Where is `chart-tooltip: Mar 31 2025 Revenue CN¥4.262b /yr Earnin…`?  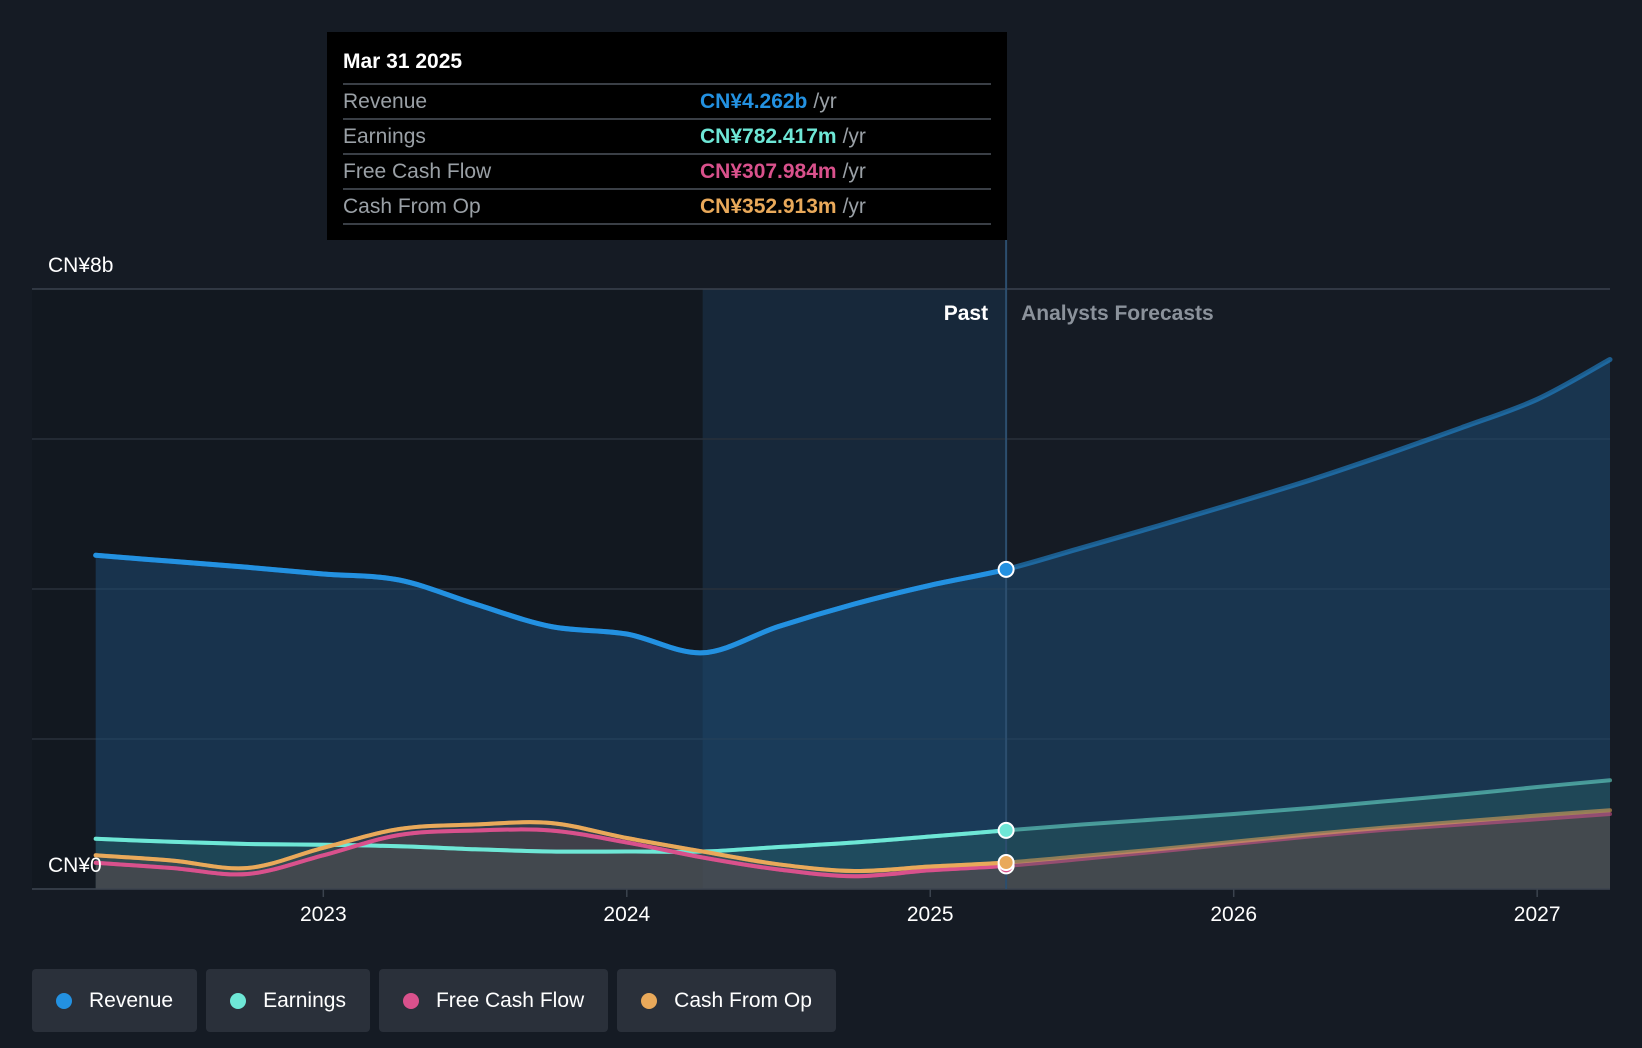 chart-tooltip: Mar 31 2025 Revenue CN¥4.262b /yr Earnin… is located at coordinates (667, 136).